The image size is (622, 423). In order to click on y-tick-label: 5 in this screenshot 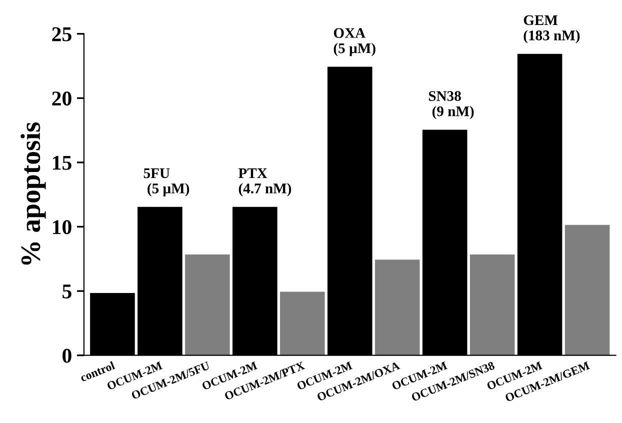, I will do `click(67, 291)`.